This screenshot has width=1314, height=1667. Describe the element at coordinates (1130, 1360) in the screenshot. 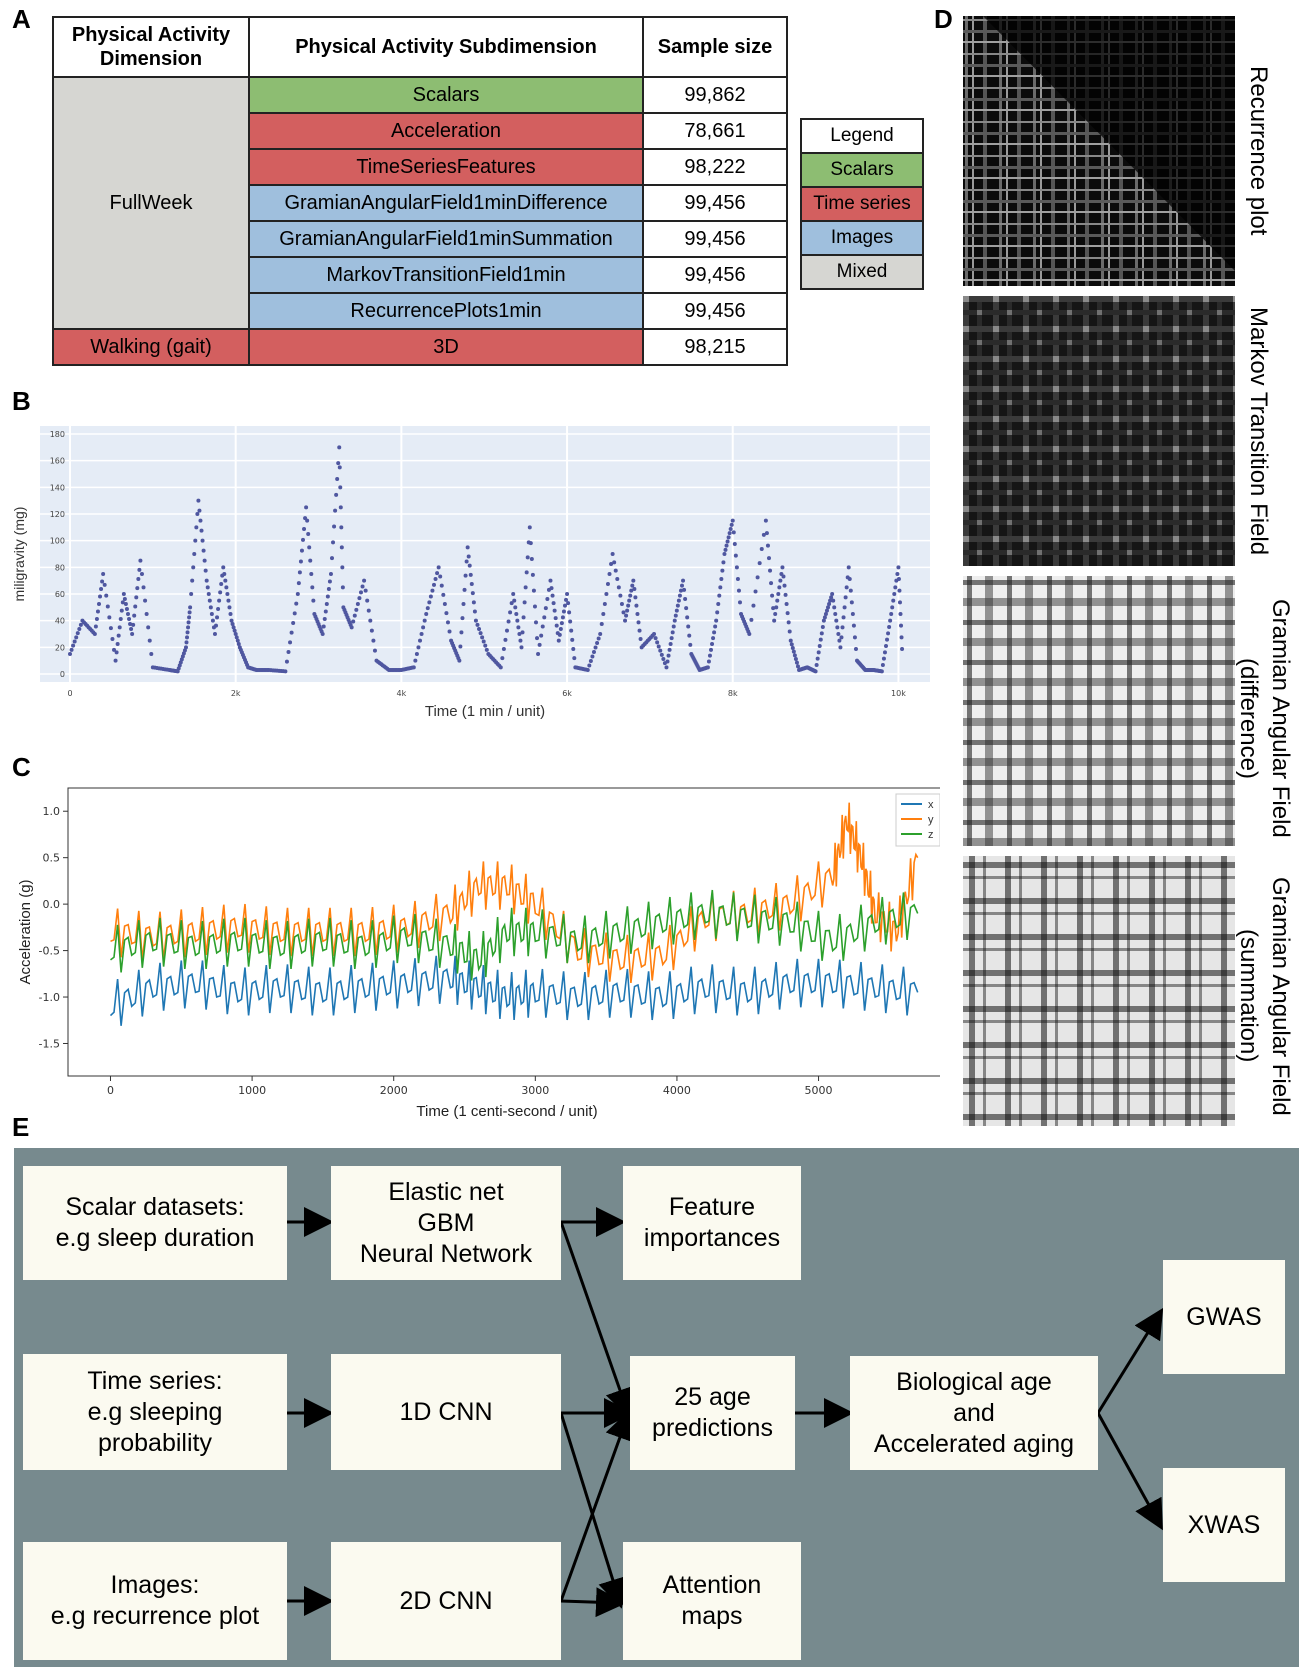

I see `arrow-bioage-to-gwas` at that location.